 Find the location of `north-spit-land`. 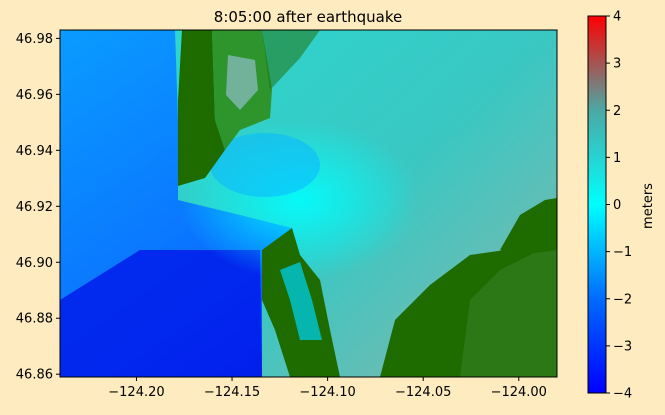

north-spit-land is located at coordinates (201, 108).